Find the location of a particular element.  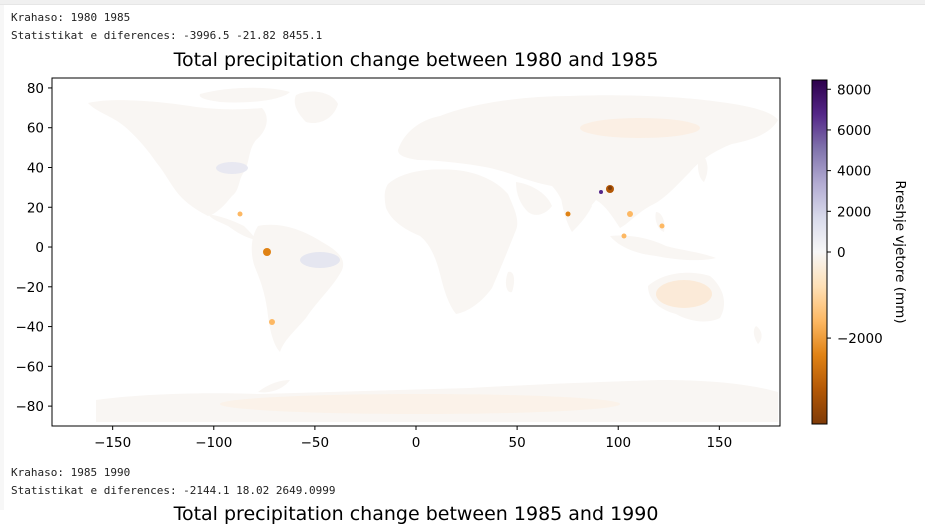

y-tick-label: 20 is located at coordinates (35, 208).